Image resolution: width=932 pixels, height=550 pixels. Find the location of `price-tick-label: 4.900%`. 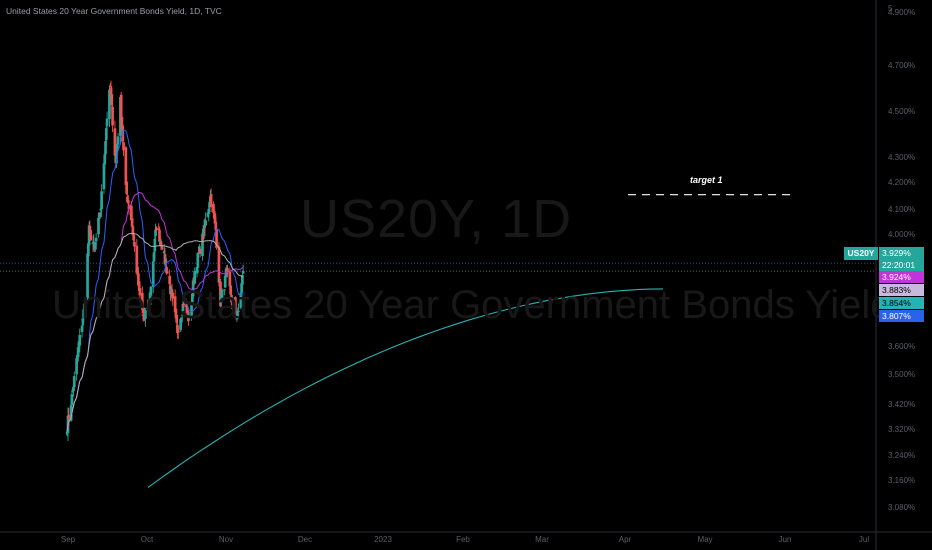

price-tick-label: 4.900% is located at coordinates (901, 12).